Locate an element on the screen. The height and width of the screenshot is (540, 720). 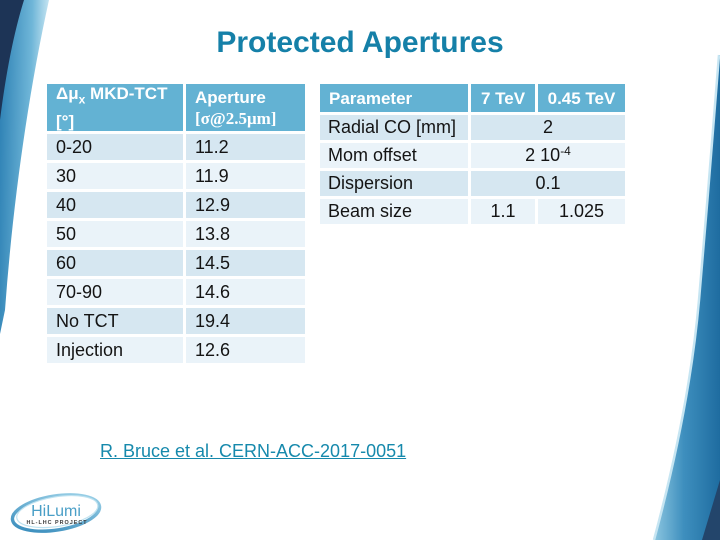
param-cell: Dispersion is located at coordinates (394, 183).